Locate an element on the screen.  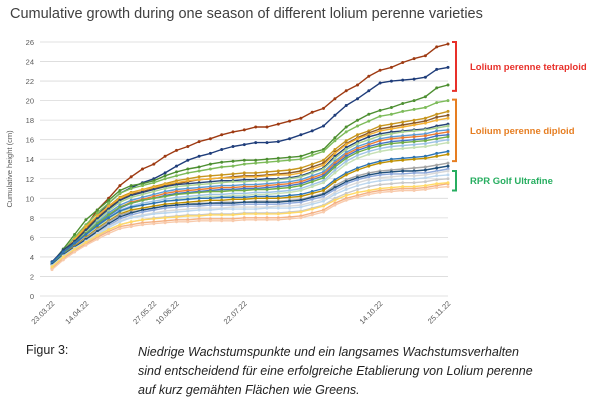
y-tick-label: 14 is located at coordinates (30, 159).